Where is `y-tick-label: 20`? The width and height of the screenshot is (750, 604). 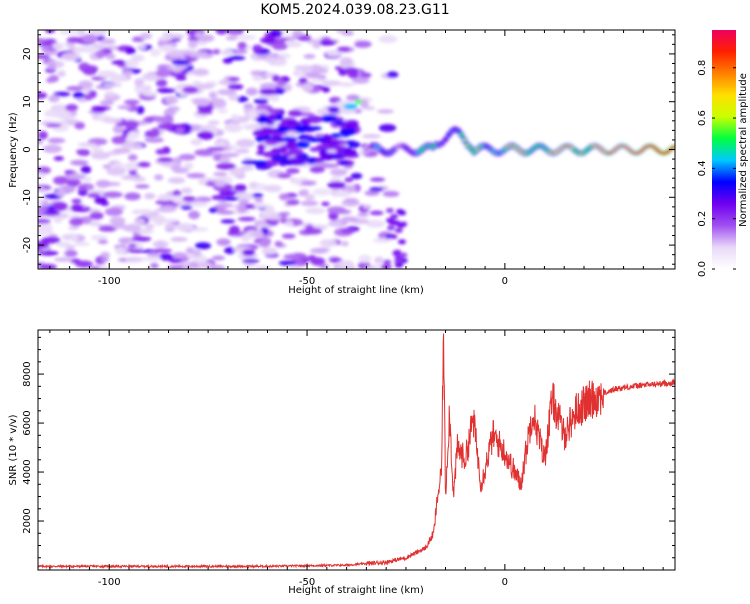
y-tick-label: 20 is located at coordinates (27, 54).